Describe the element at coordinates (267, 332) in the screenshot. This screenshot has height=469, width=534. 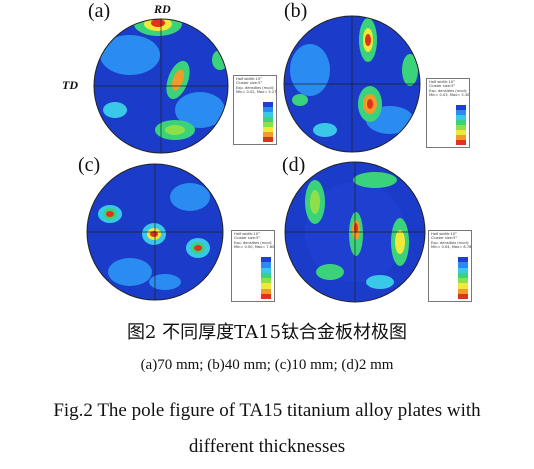
I see `figure-caption-chinese: 图2 不同厚度TA15钛合金板材极图` at that location.